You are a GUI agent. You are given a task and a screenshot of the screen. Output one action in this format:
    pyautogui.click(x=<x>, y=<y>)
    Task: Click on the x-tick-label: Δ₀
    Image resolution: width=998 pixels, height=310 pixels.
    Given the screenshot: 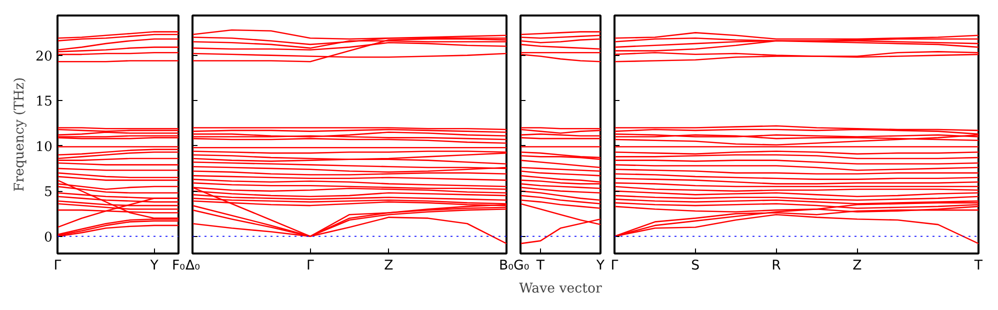 What is the action you would take?
    pyautogui.click(x=193, y=266)
    